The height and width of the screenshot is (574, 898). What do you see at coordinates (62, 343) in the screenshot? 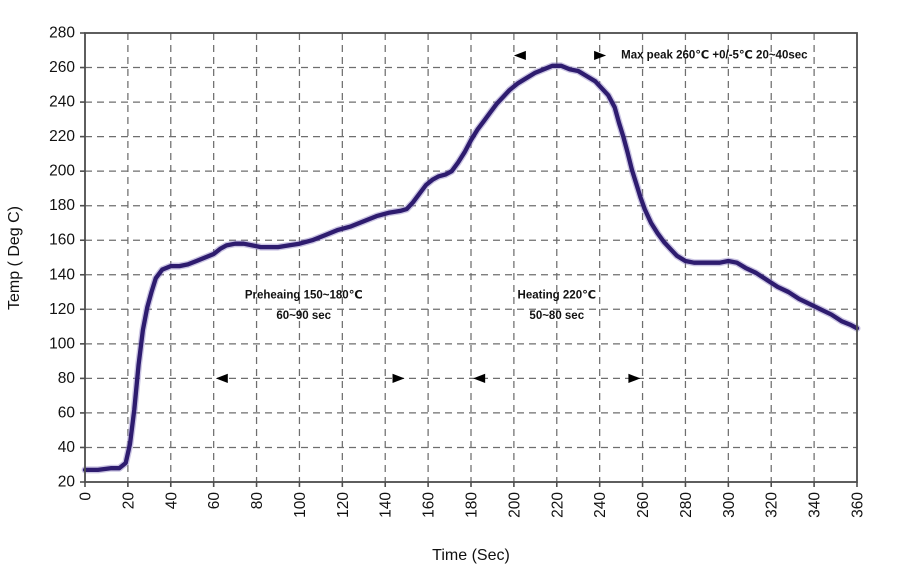
I see `y-tick-label: 100` at bounding box center [62, 343].